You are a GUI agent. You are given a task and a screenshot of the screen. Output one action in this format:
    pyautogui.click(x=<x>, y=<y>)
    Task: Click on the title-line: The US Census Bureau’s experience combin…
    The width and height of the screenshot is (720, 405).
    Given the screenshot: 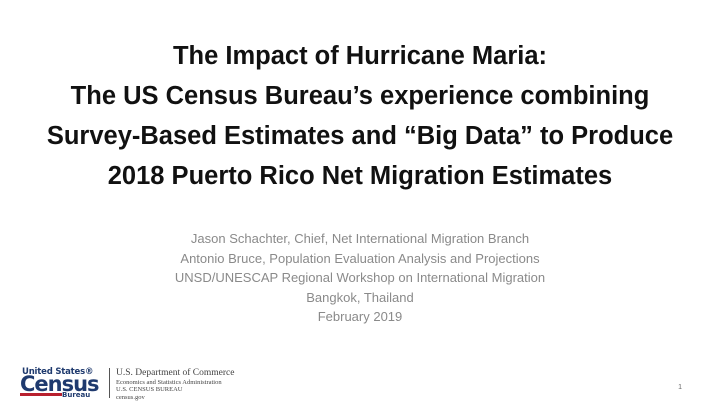 What is the action you would take?
    pyautogui.click(x=360, y=96)
    